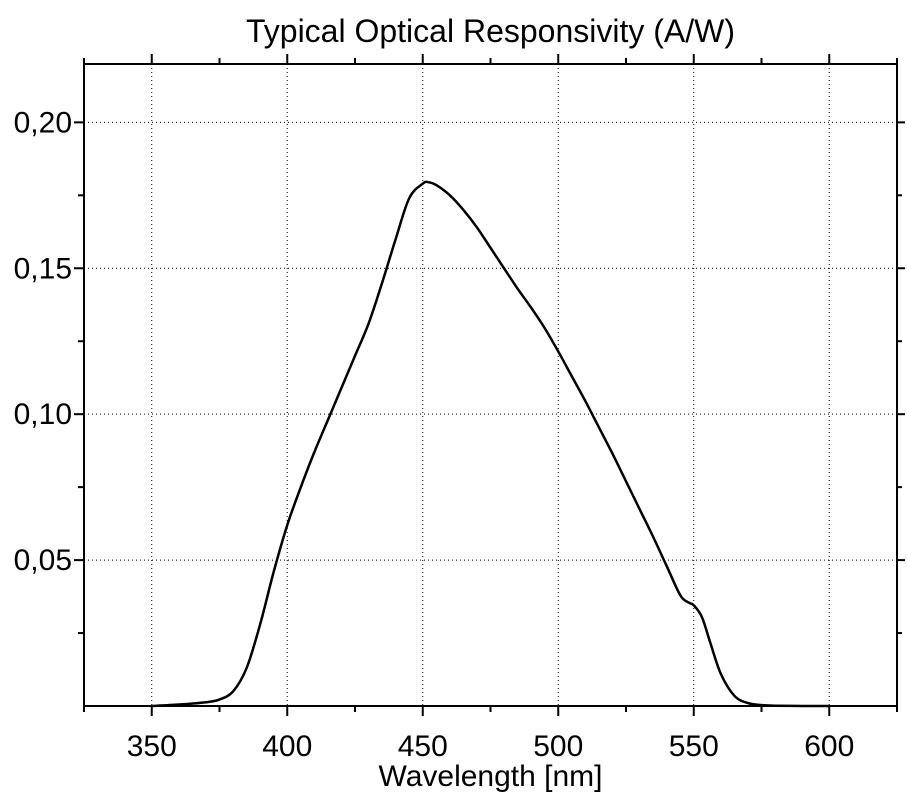  What do you see at coordinates (490, 31) in the screenshot?
I see `chart-title: Typical Optical Responsivity (A/W)` at bounding box center [490, 31].